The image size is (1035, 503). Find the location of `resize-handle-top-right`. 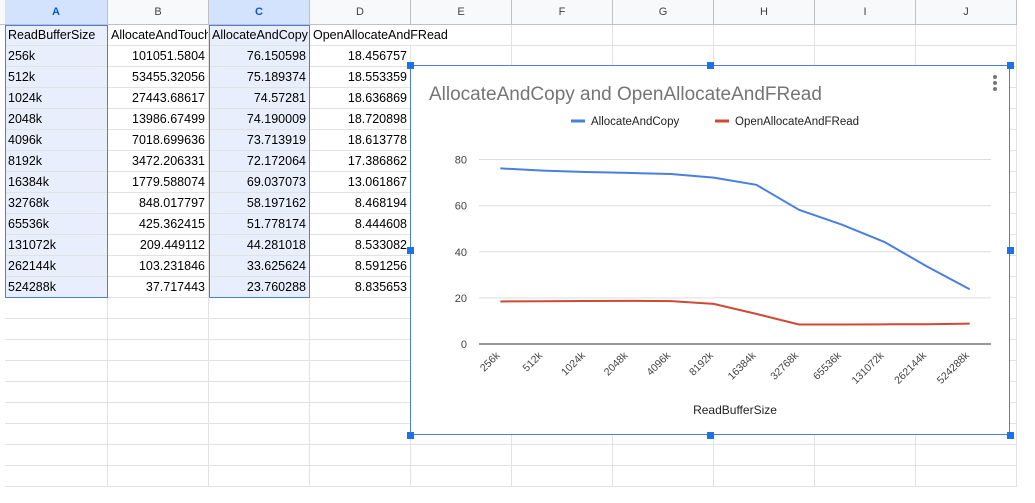

resize-handle-top-right is located at coordinates (1010, 65).